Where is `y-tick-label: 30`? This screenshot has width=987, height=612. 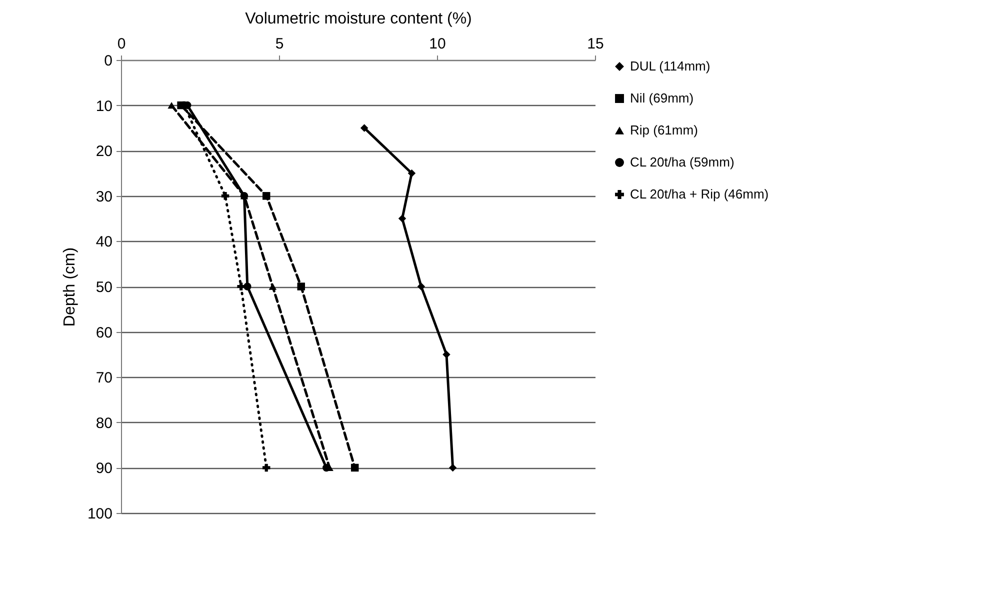 y-tick-label: 30 is located at coordinates (104, 197).